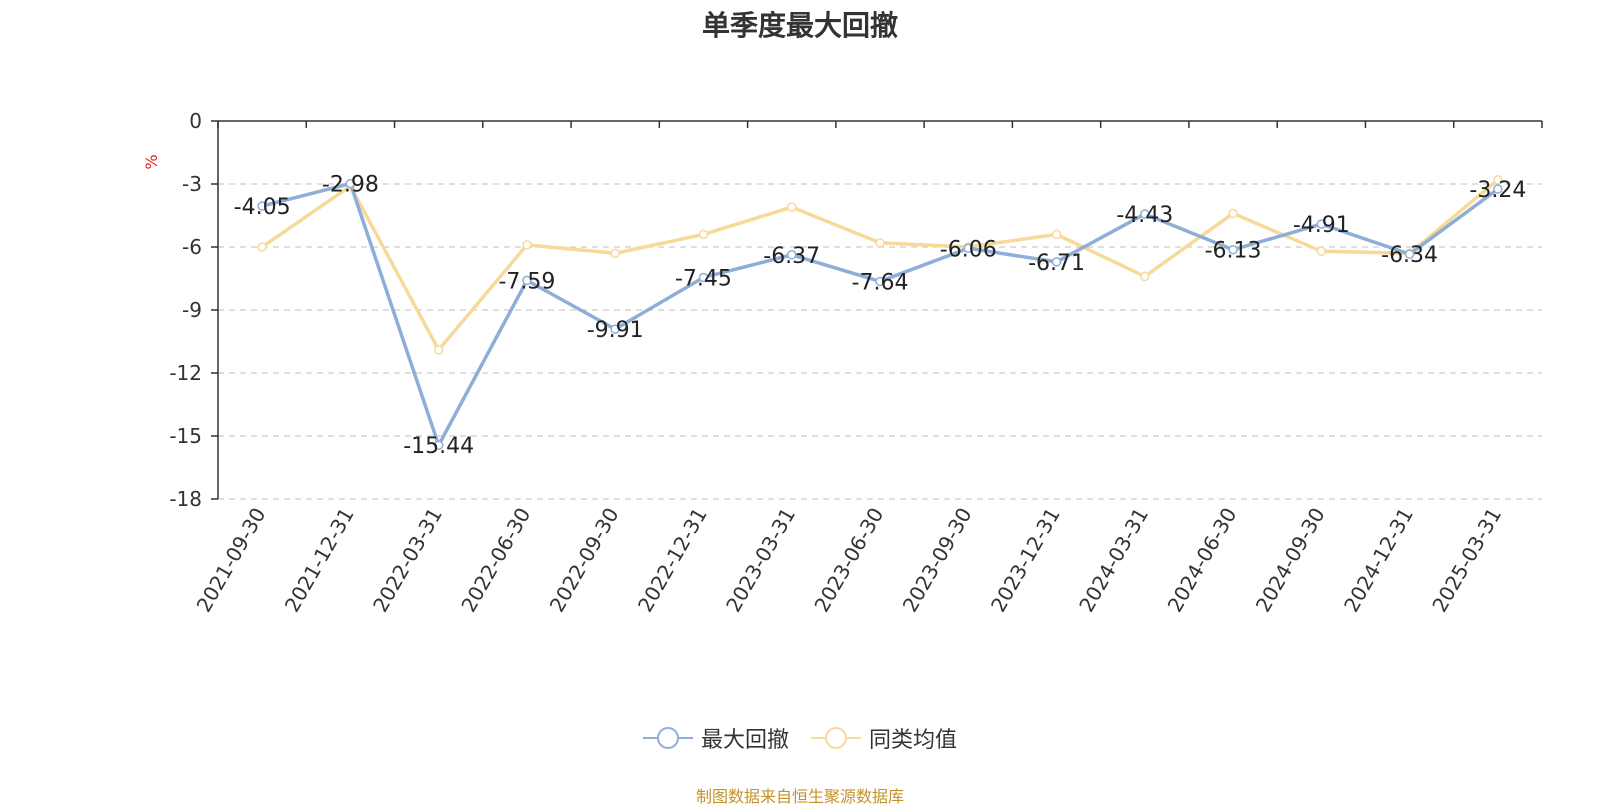 This screenshot has width=1600, height=807. I want to click on data-label: -4.91, so click(1321, 225).